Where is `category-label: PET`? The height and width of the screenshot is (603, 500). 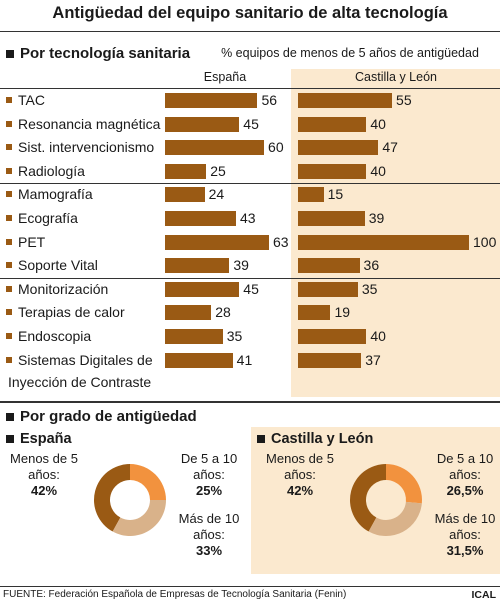
category-label: PET is located at coordinates (25, 242).